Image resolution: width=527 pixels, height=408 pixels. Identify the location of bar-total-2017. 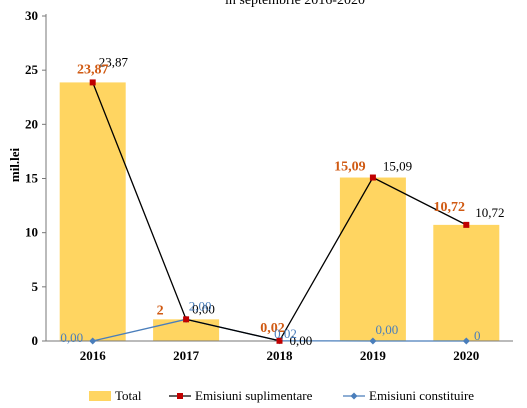
(186, 330).